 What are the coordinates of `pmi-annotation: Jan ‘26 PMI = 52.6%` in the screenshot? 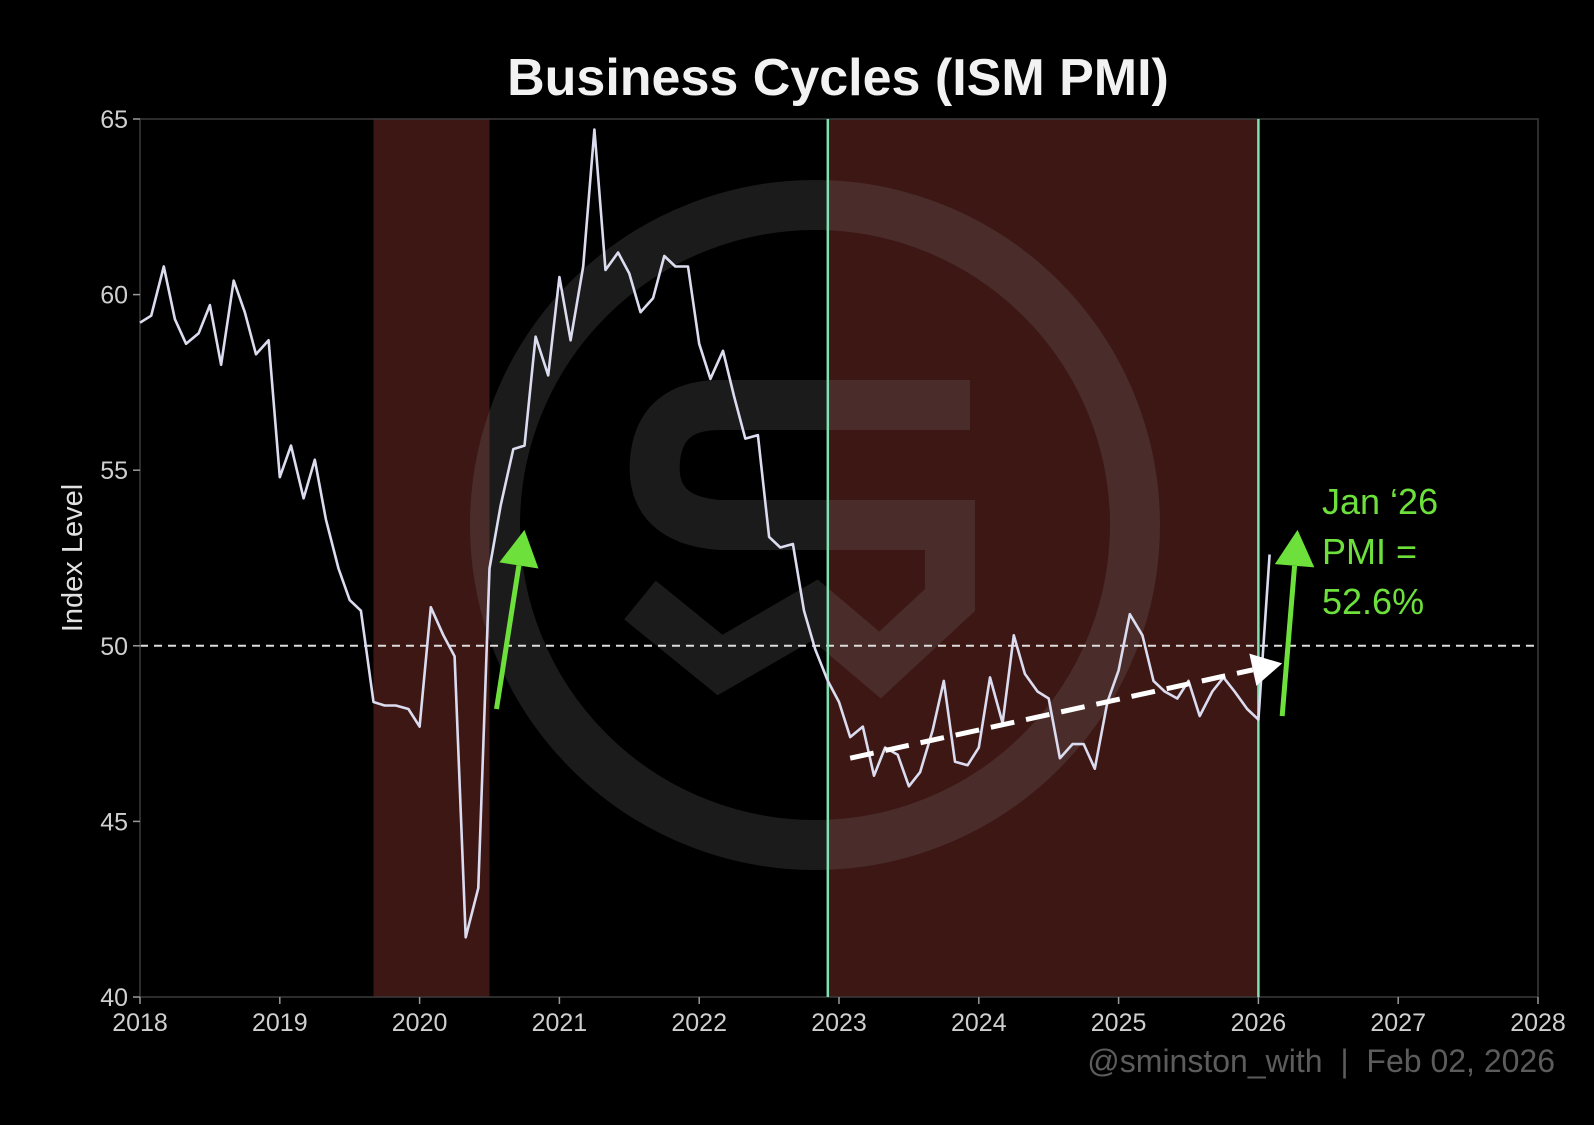 It's located at (1380, 551).